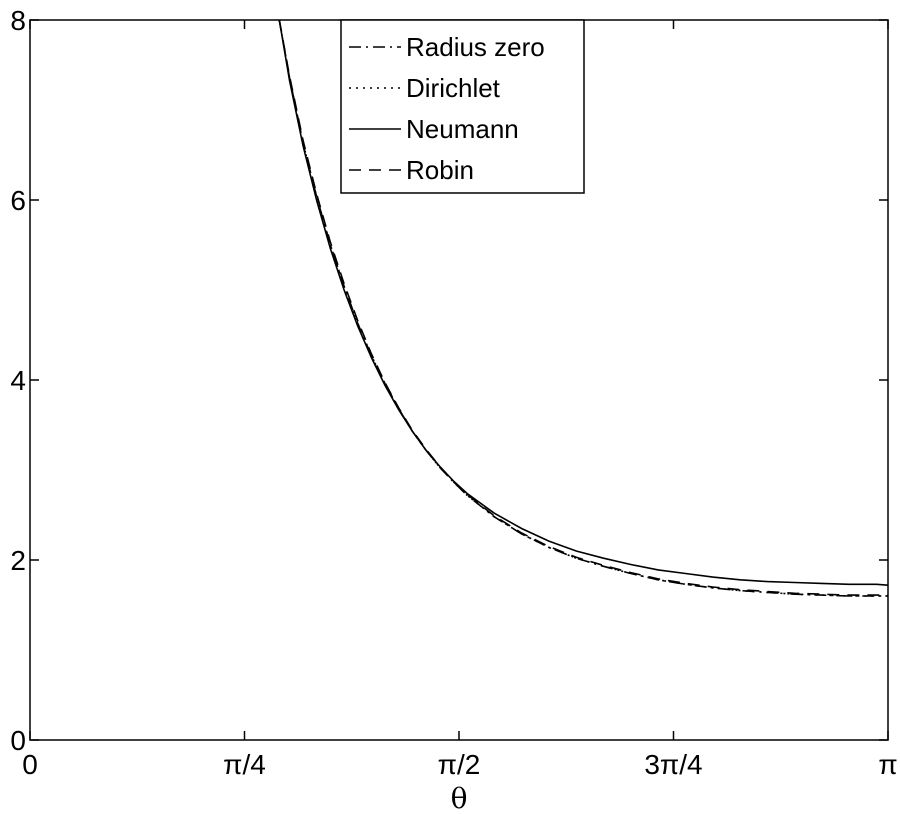  What do you see at coordinates (18, 200) in the screenshot?
I see `y-tick-label: 6` at bounding box center [18, 200].